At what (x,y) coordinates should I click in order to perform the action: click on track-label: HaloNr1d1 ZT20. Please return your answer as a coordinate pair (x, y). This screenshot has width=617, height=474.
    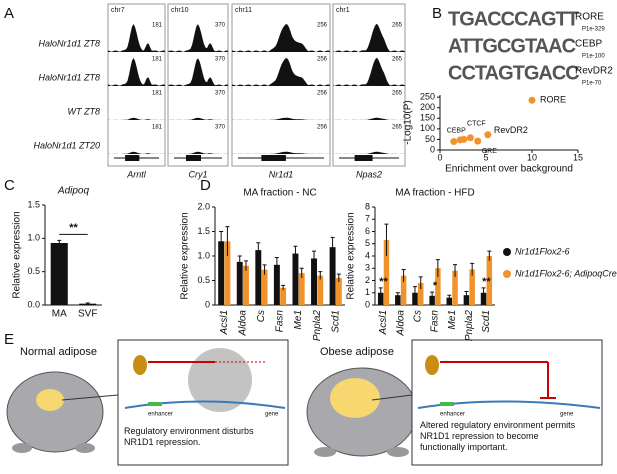
    Looking at the image, I should click on (66, 145).